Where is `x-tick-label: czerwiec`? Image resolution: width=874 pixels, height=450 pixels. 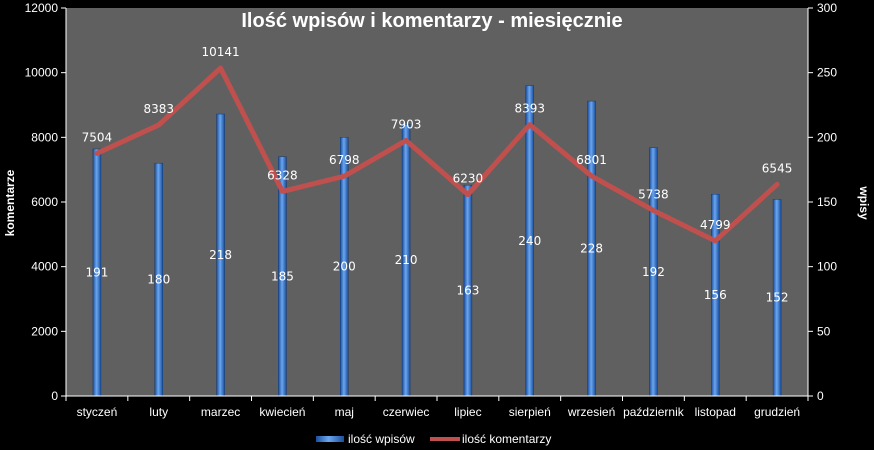 x-tick-label: czerwiec is located at coordinates (406, 412).